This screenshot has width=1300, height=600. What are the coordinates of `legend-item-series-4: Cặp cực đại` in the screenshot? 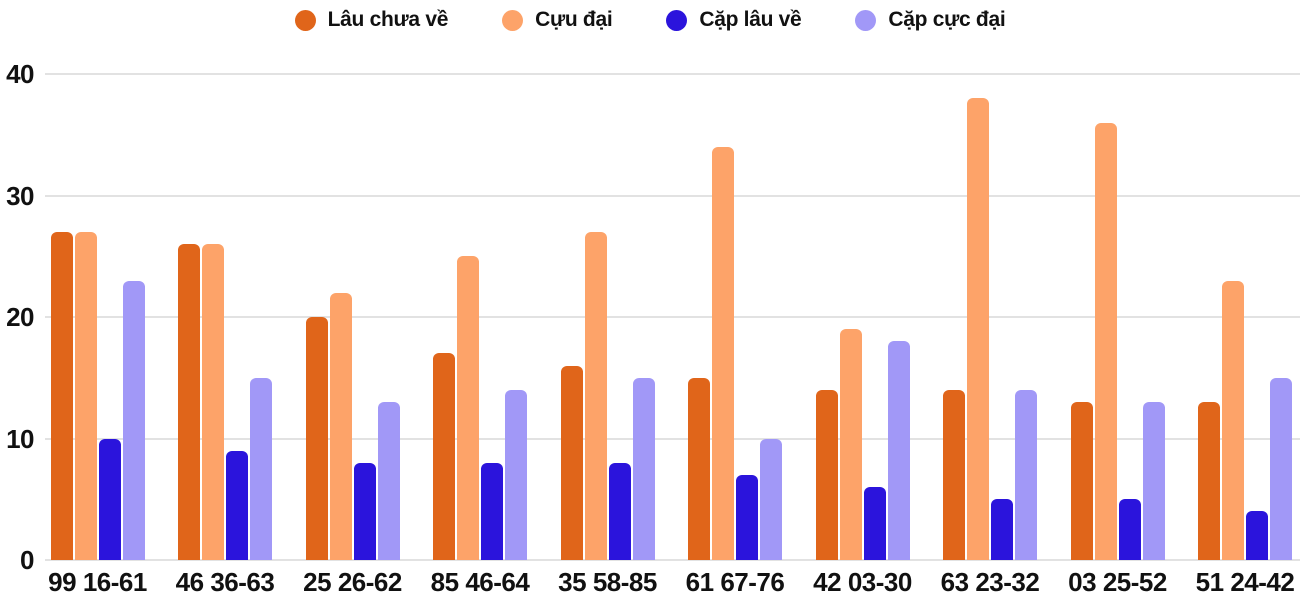 It's located at (930, 20).